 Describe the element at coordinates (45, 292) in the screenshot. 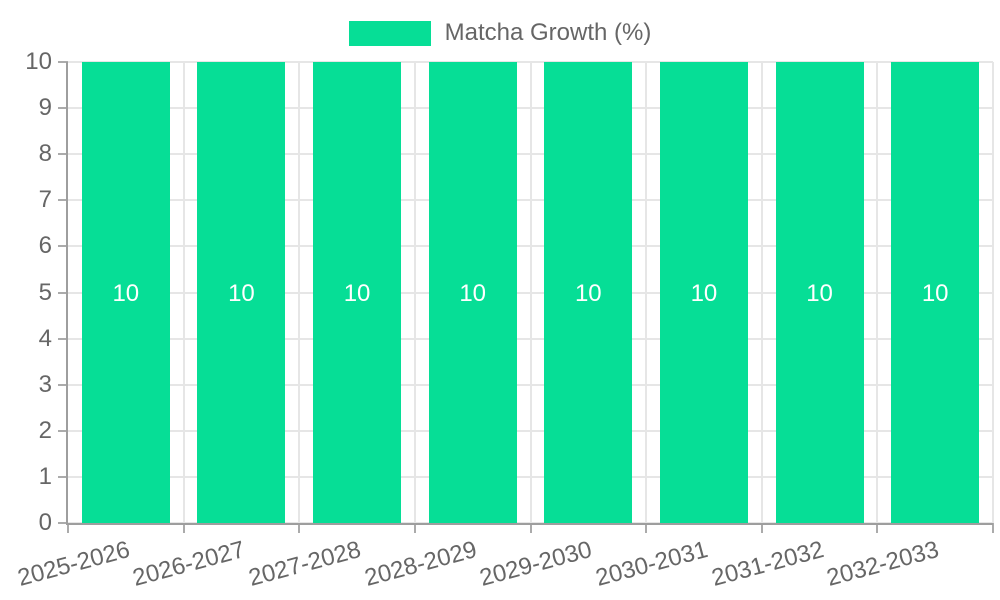

I see `y-tick-label: 5` at that location.